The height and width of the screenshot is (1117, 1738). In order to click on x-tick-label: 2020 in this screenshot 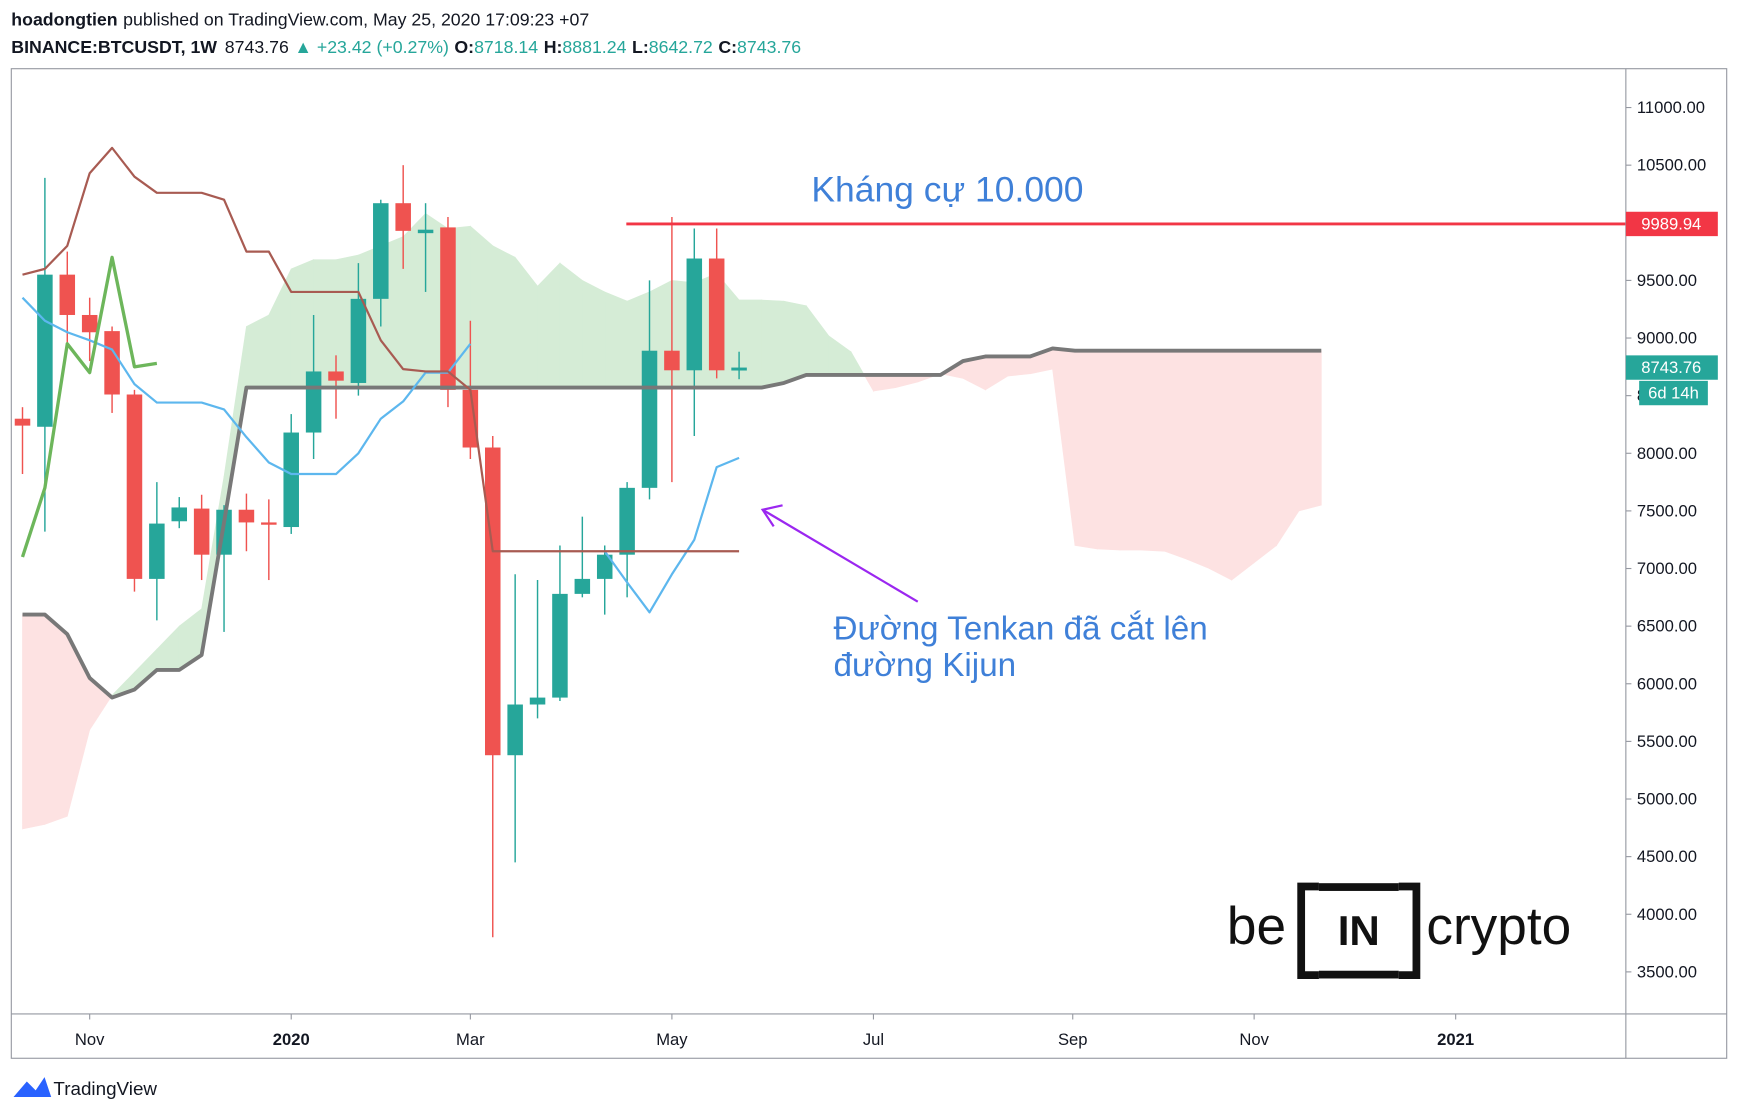, I will do `click(291, 1039)`.